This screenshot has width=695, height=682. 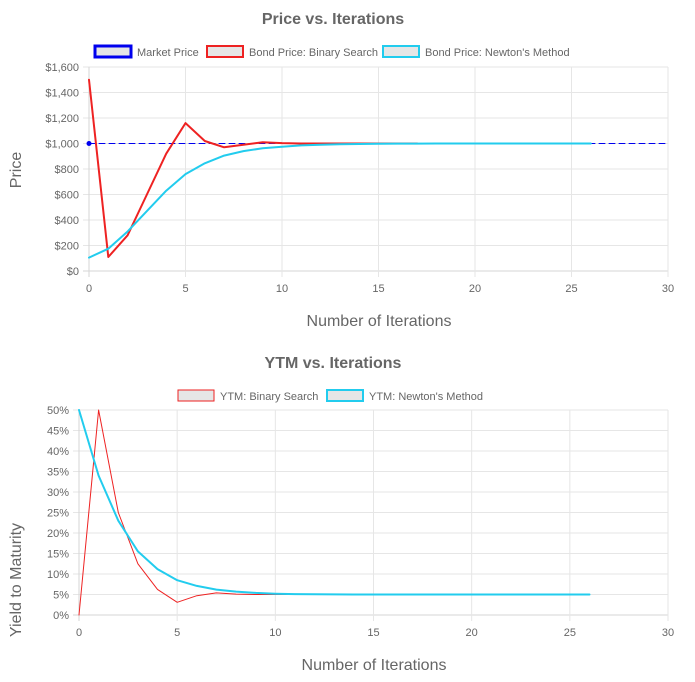 What do you see at coordinates (62, 145) in the screenshot?
I see `y-tick-label: $1,000` at bounding box center [62, 145].